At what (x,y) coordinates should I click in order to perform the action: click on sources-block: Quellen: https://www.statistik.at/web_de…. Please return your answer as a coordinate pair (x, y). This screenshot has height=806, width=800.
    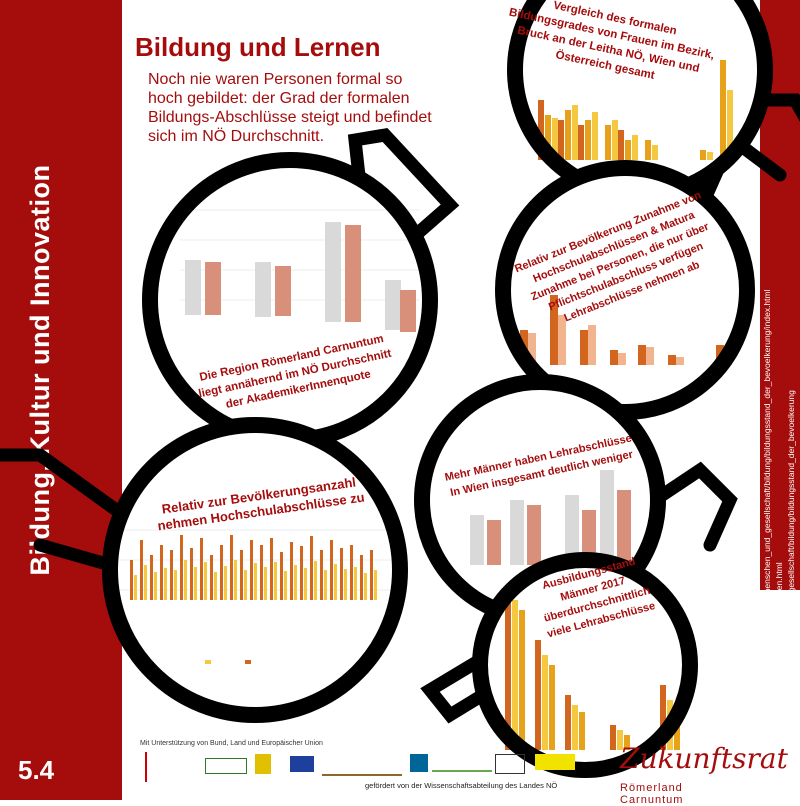
    Looking at the image, I should click on (778, 540).